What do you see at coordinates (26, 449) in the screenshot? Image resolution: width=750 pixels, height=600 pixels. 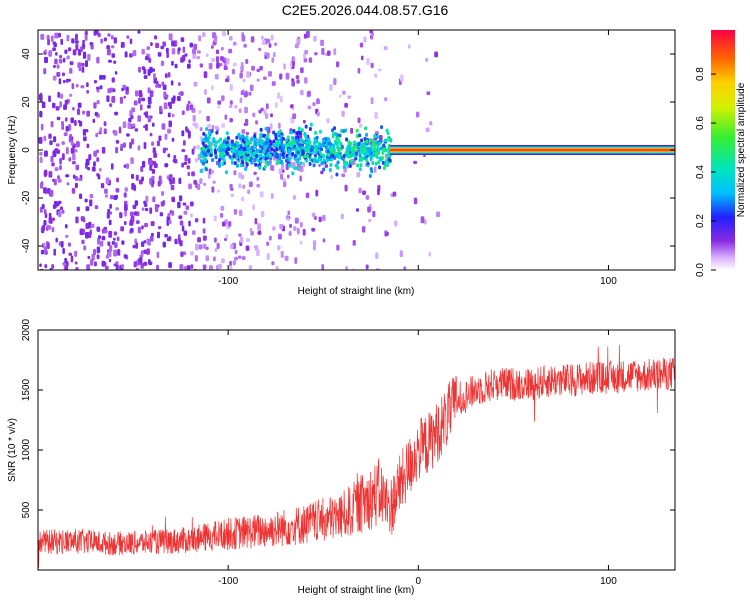 I see `snr-y-tick-label: 1000` at bounding box center [26, 449].